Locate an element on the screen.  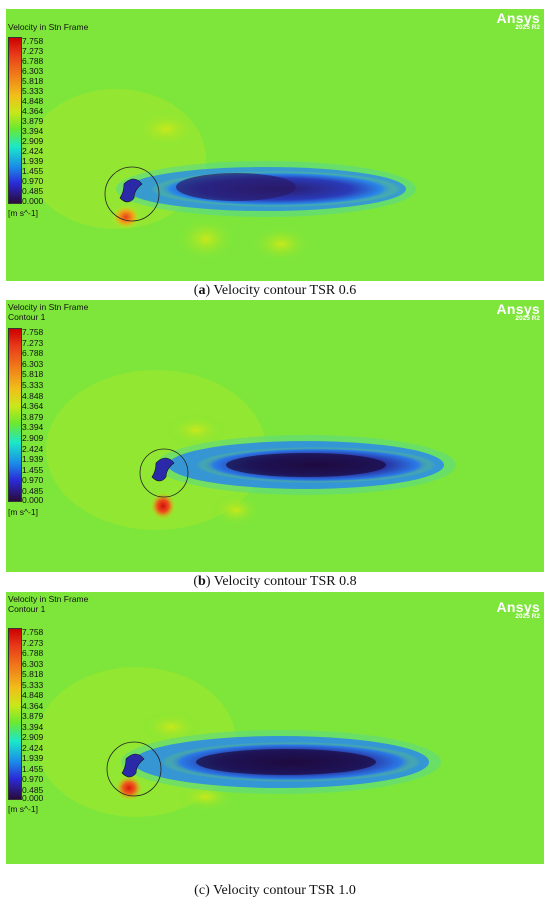
caption-text: Velocity contour TSR 1.0 is located at coordinates (282, 890).